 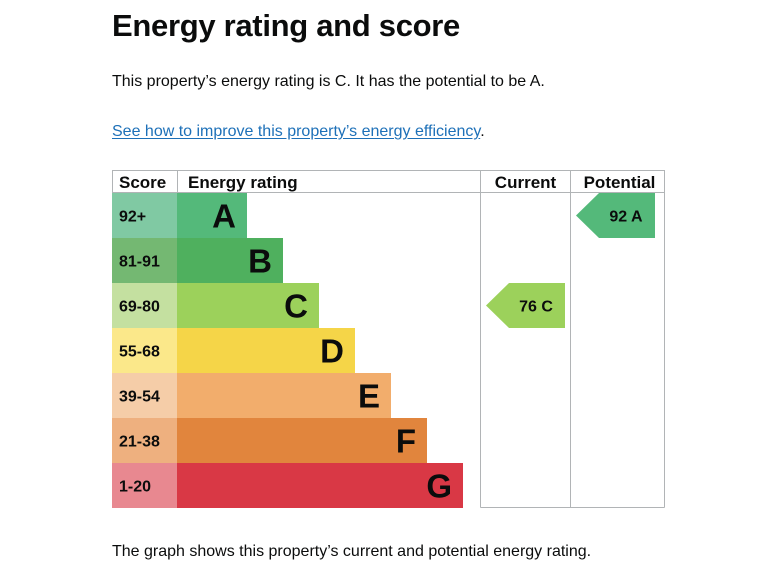 I want to click on rating-letter-e: E, so click(x=369, y=396).